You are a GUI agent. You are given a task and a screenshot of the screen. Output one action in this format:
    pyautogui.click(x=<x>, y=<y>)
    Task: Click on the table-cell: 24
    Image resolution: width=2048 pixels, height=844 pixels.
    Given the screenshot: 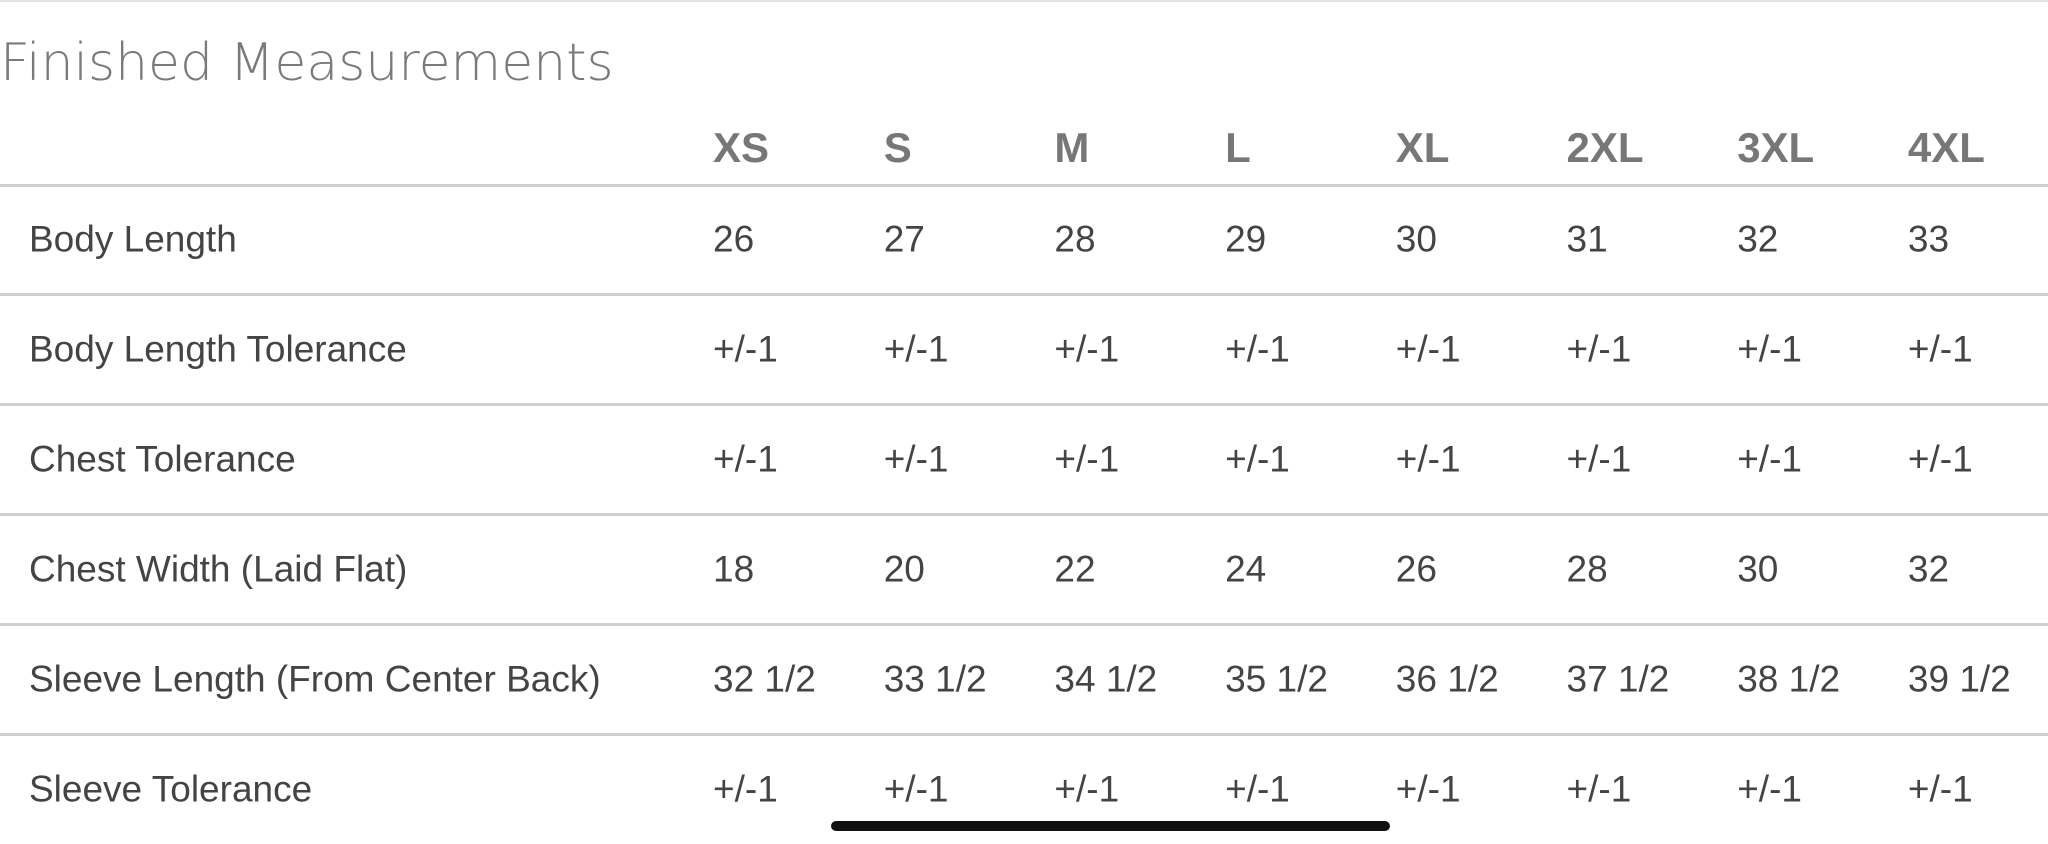 What is the action you would take?
    pyautogui.click(x=1246, y=569)
    